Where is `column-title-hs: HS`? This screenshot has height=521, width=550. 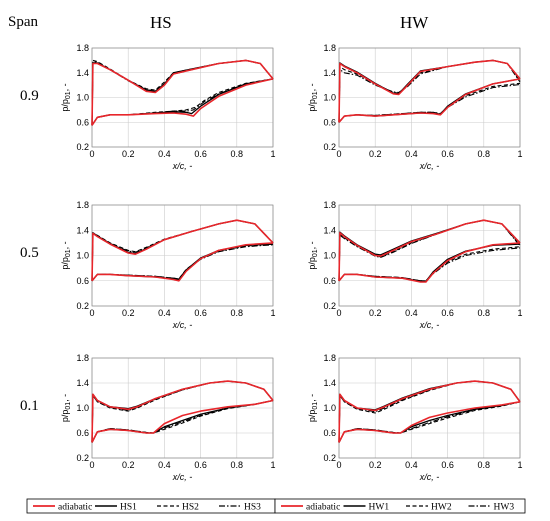
column-title-hs: HS is located at coordinates (161, 22).